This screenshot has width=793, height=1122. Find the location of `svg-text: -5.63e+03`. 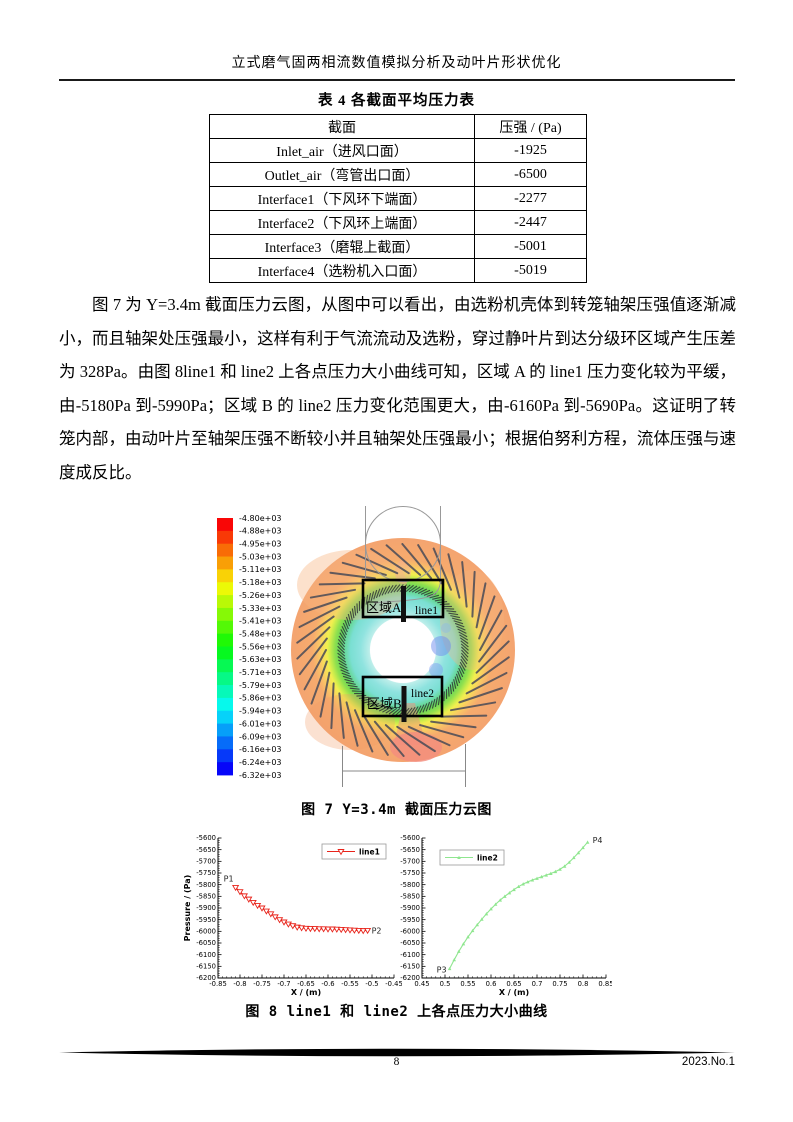

svg-text: -5.63e+03 is located at coordinates (260, 659).